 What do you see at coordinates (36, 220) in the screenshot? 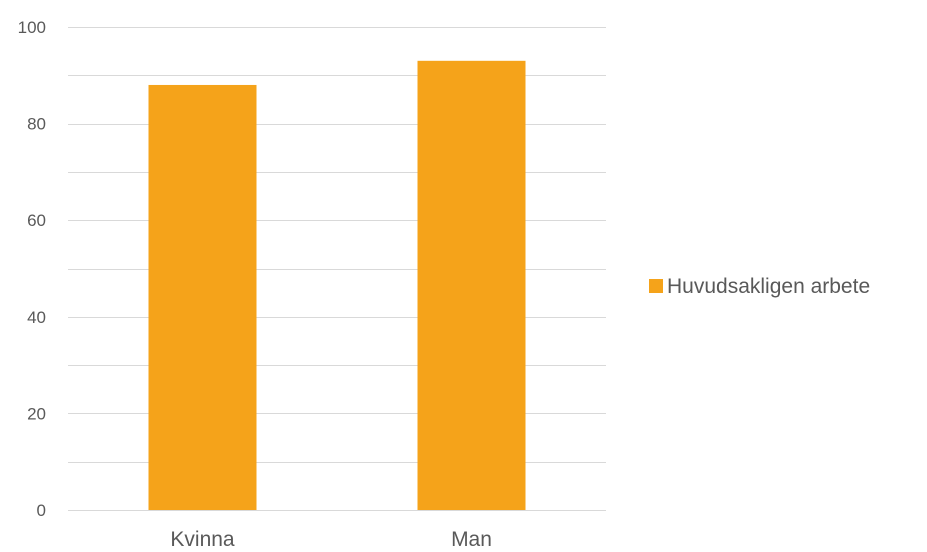
I see `y-tick-label: 60` at bounding box center [36, 220].